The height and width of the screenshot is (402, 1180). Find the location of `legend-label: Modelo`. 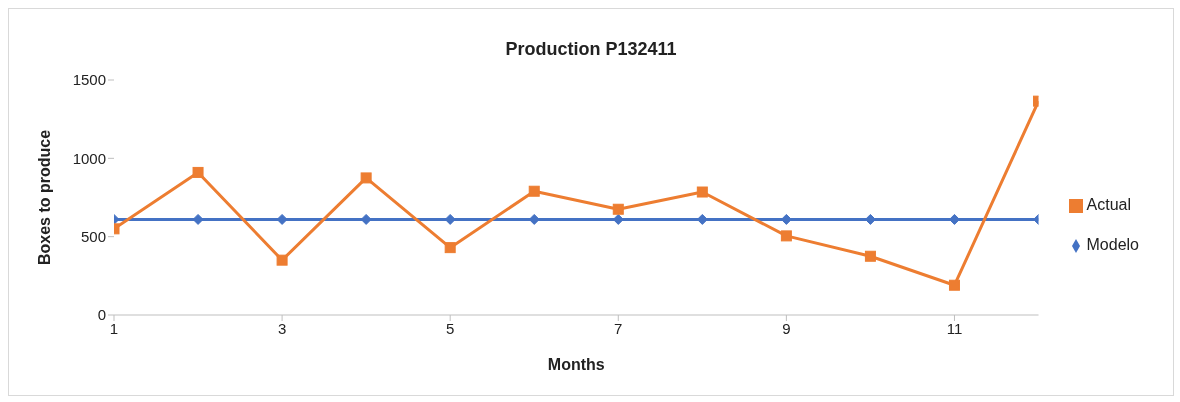

legend-label: Modelo is located at coordinates (1112, 244).